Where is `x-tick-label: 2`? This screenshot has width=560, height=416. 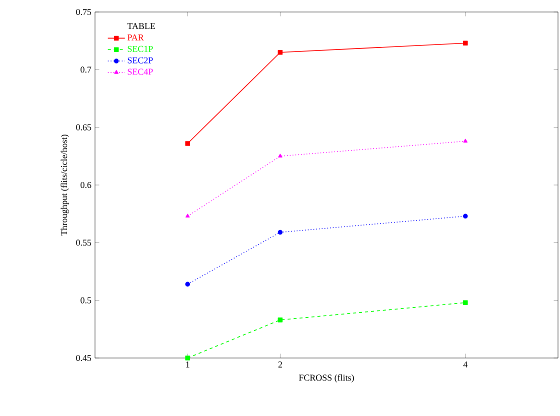 x-tick-label: 2 is located at coordinates (280, 365).